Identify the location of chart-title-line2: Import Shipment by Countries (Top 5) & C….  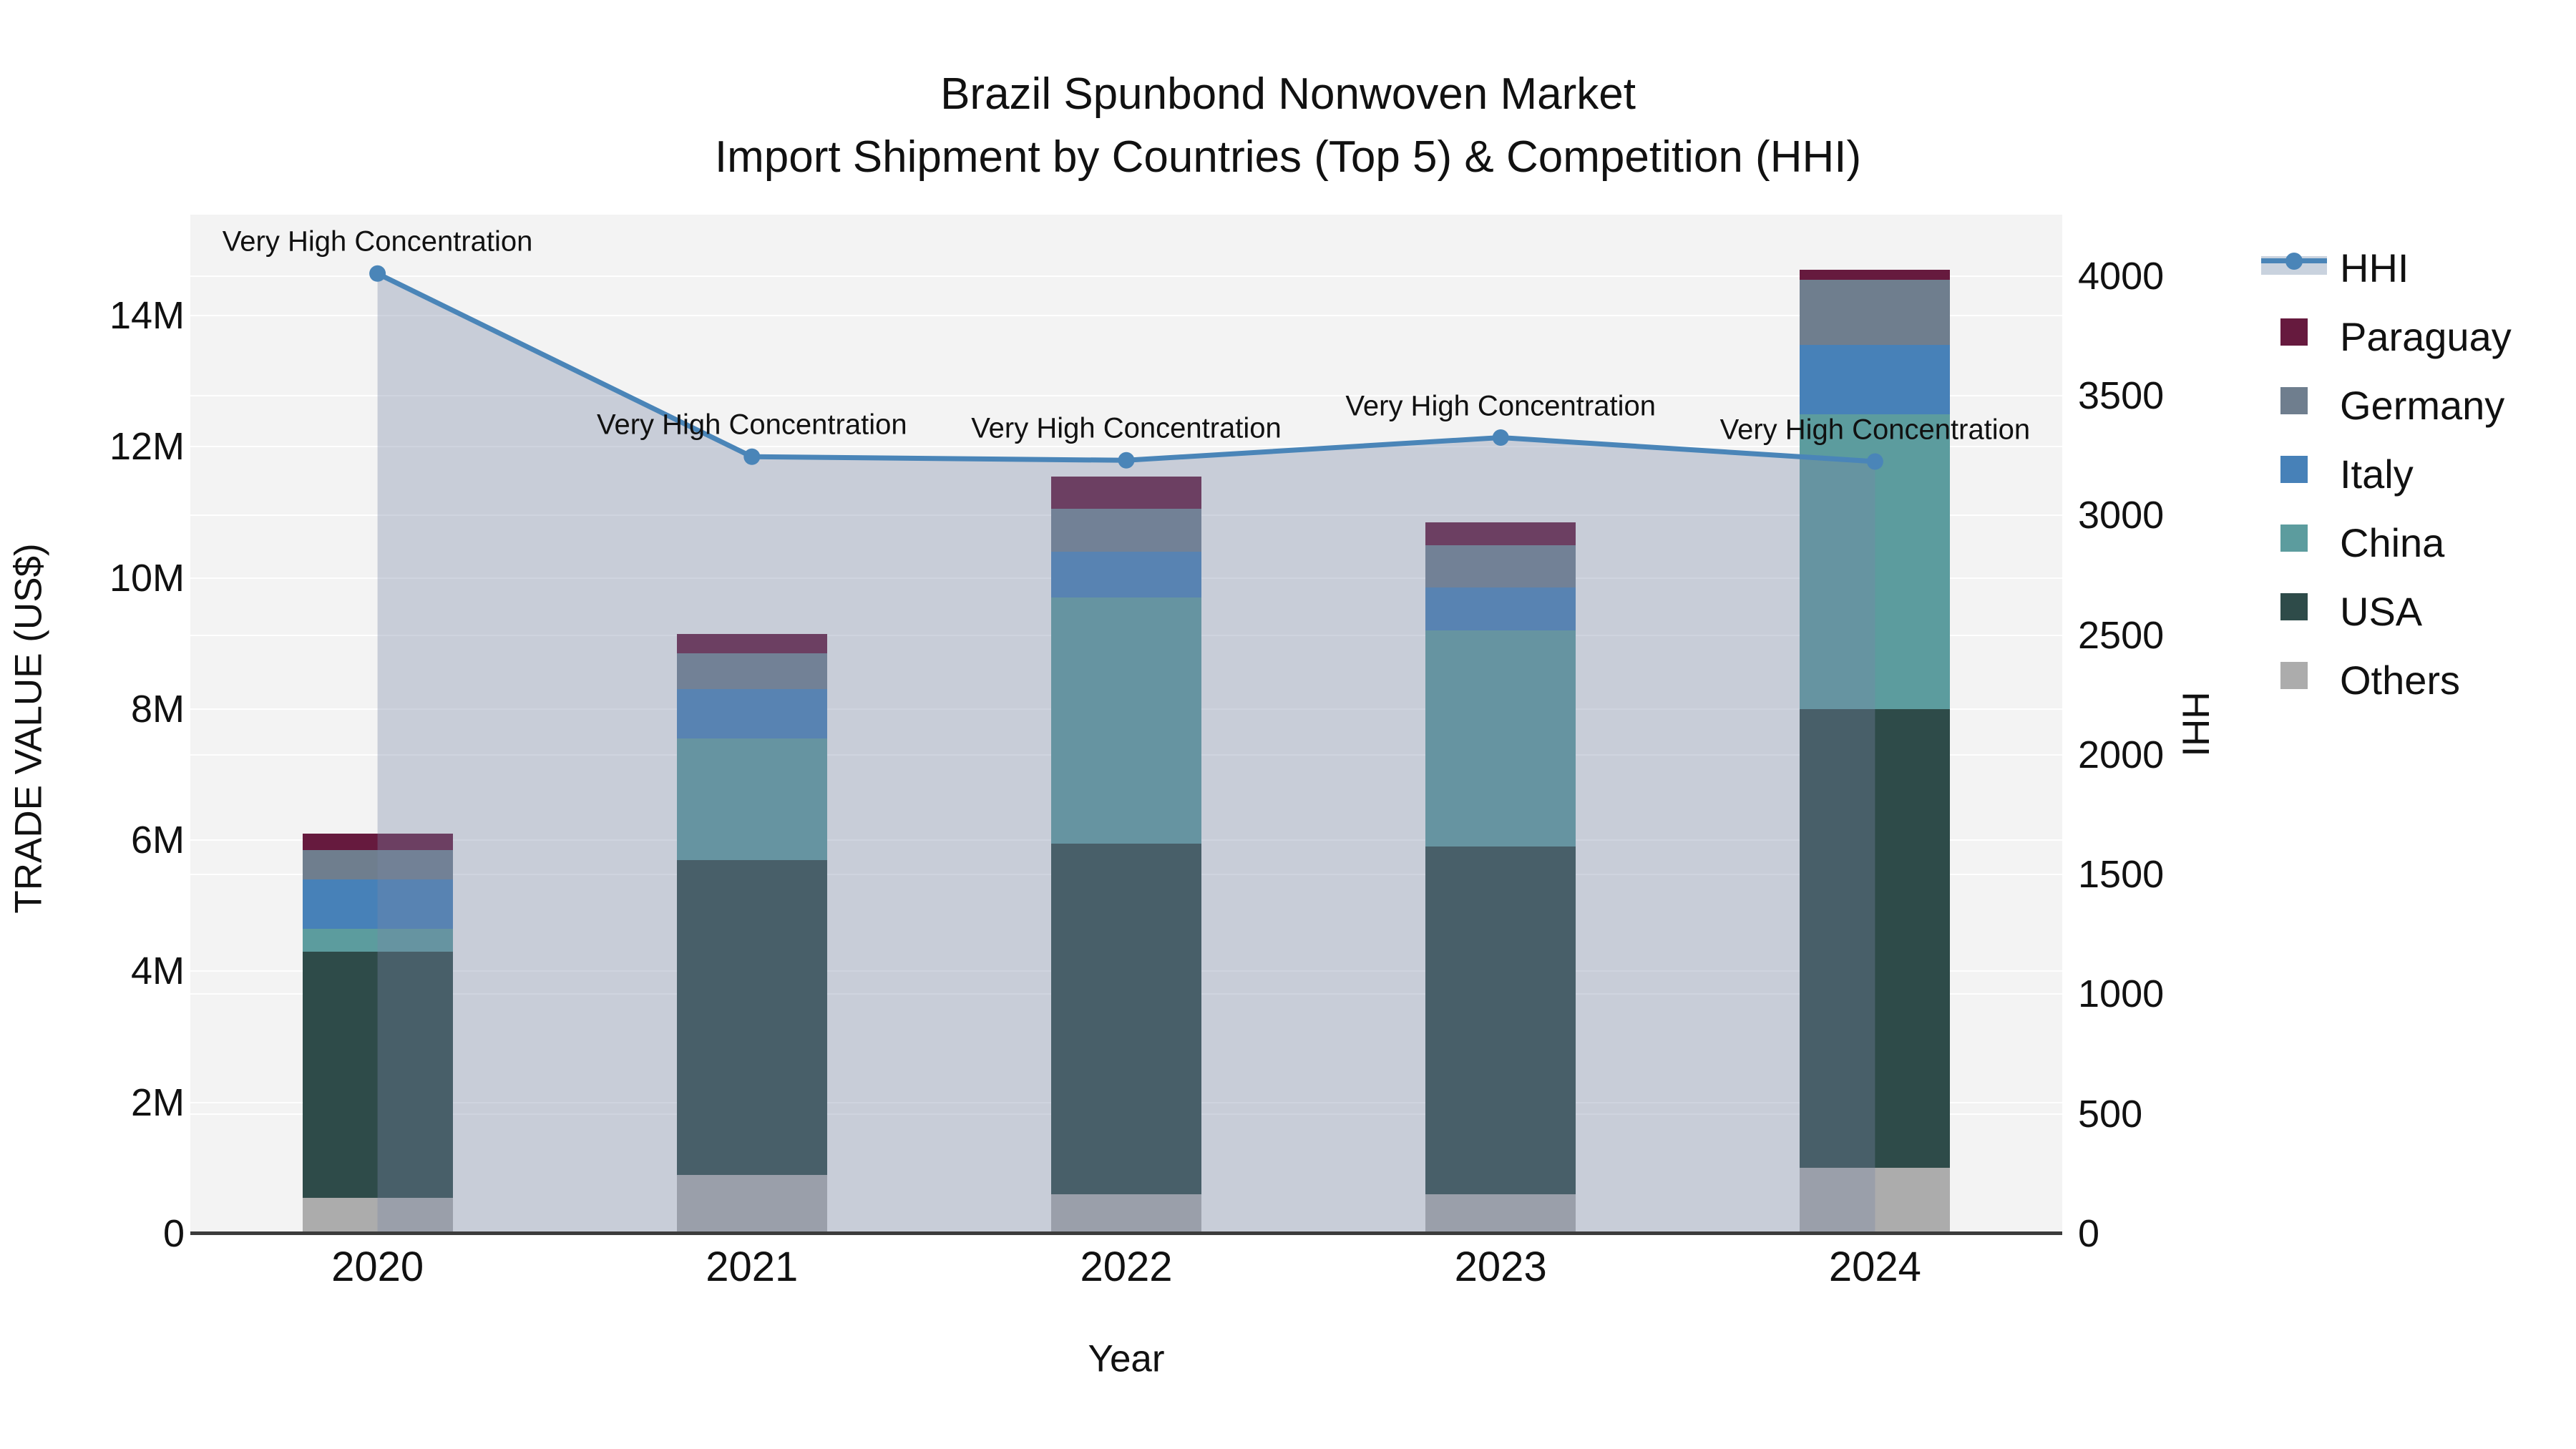
(1288, 157).